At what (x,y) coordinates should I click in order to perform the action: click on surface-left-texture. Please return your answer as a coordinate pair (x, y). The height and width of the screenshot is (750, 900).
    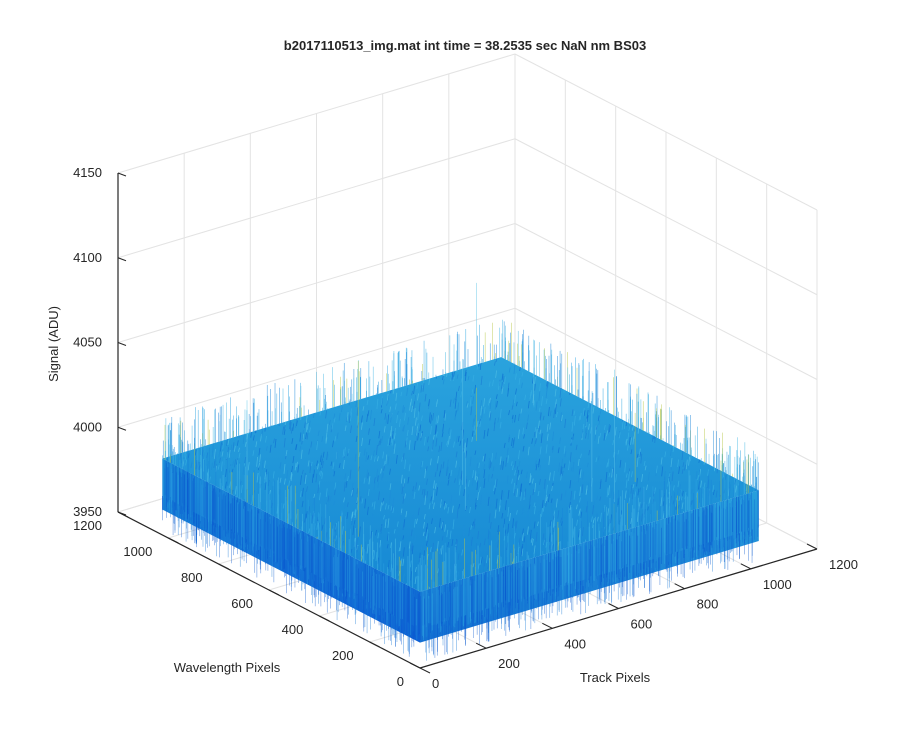
    Looking at the image, I should click on (291, 549).